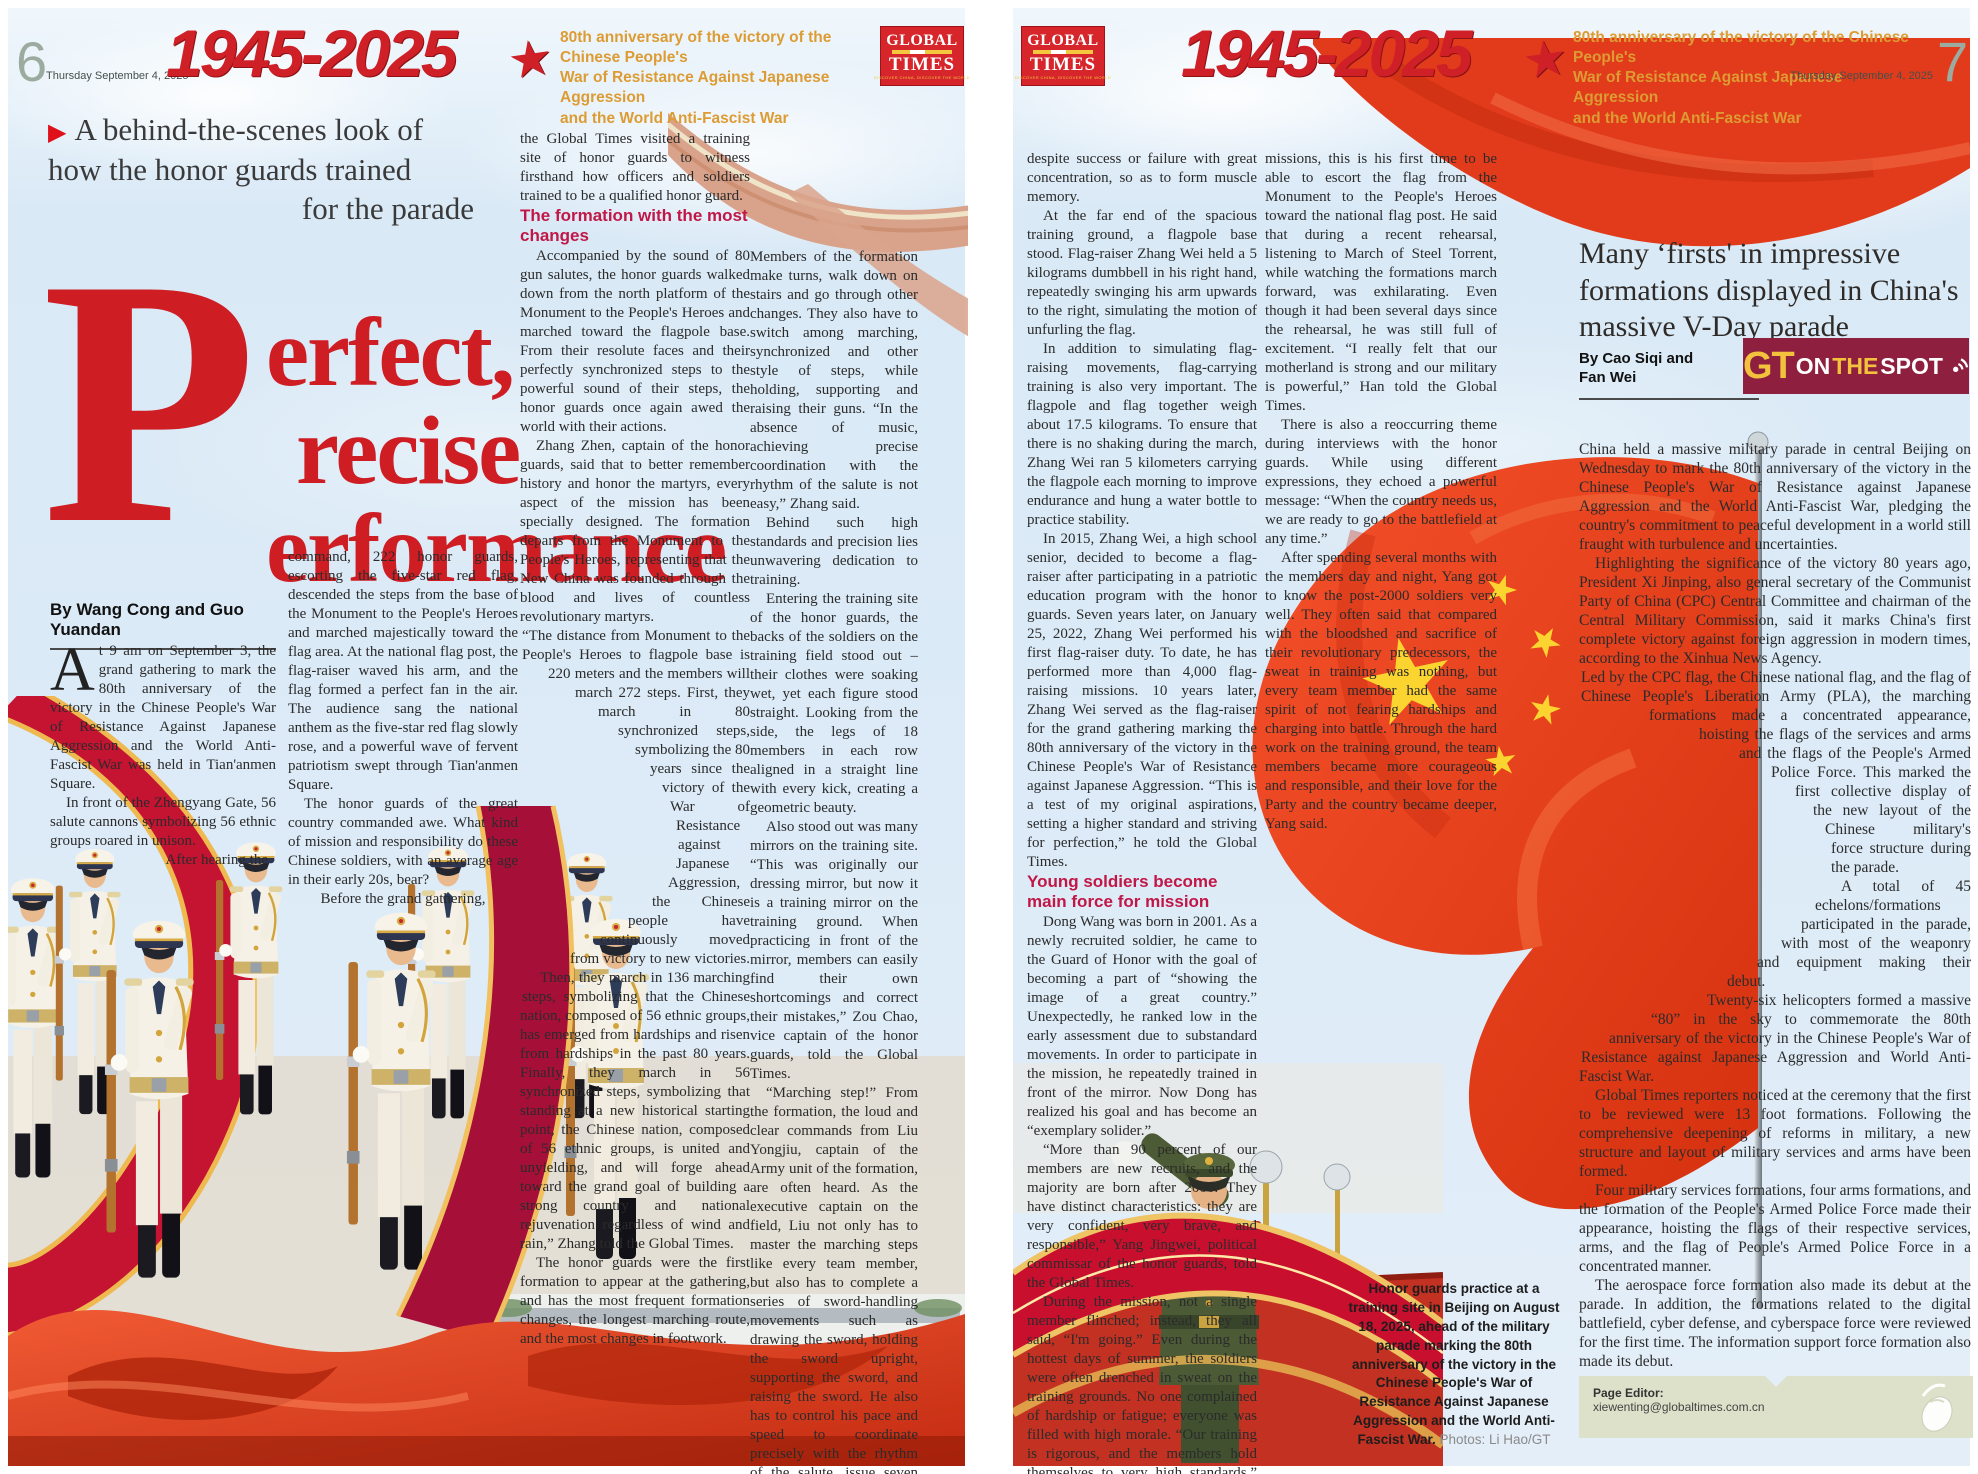  What do you see at coordinates (216, 860) in the screenshot?
I see `paragraph: After hearing the` at bounding box center [216, 860].